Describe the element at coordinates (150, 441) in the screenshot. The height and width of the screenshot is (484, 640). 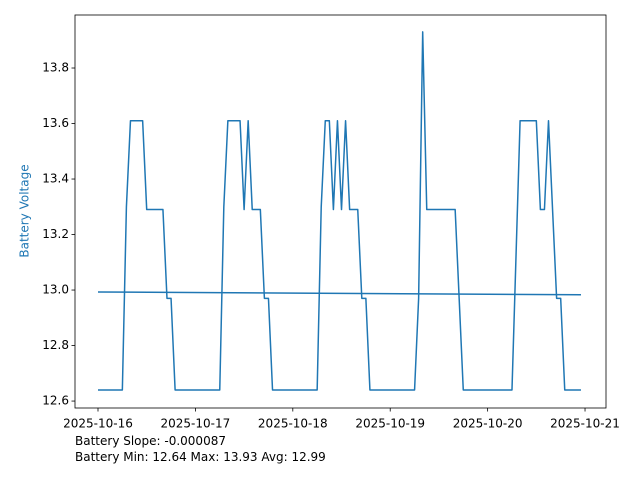
I see `annotation: Battery Slope: -0.000087` at that location.